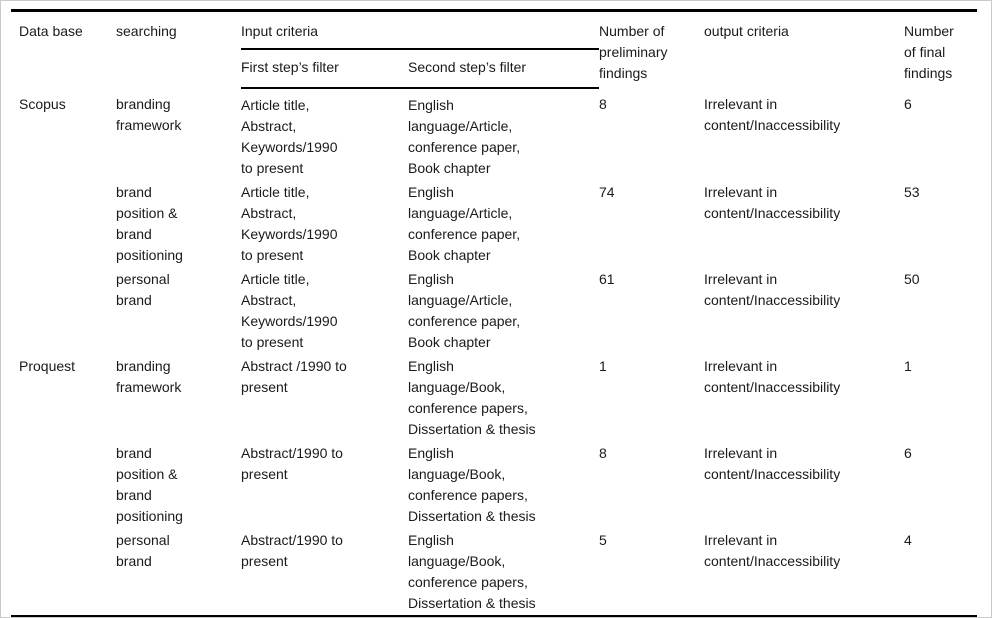 This screenshot has width=992, height=618. What do you see at coordinates (908, 540) in the screenshot?
I see `cell-final-findings: 4` at bounding box center [908, 540].